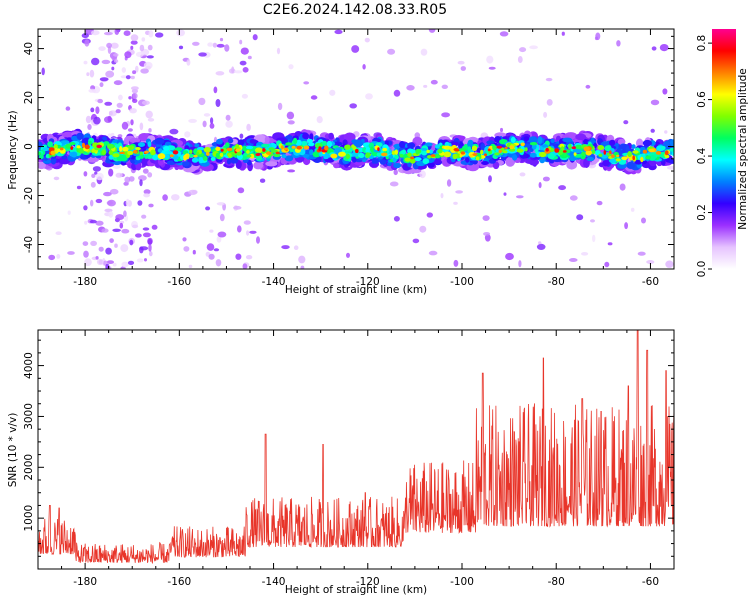 Image resolution: width=750 pixels, height=600 pixels. Describe the element at coordinates (650, 282) in the screenshot. I see `spectrogram-x-tick-label: -60` at that location.